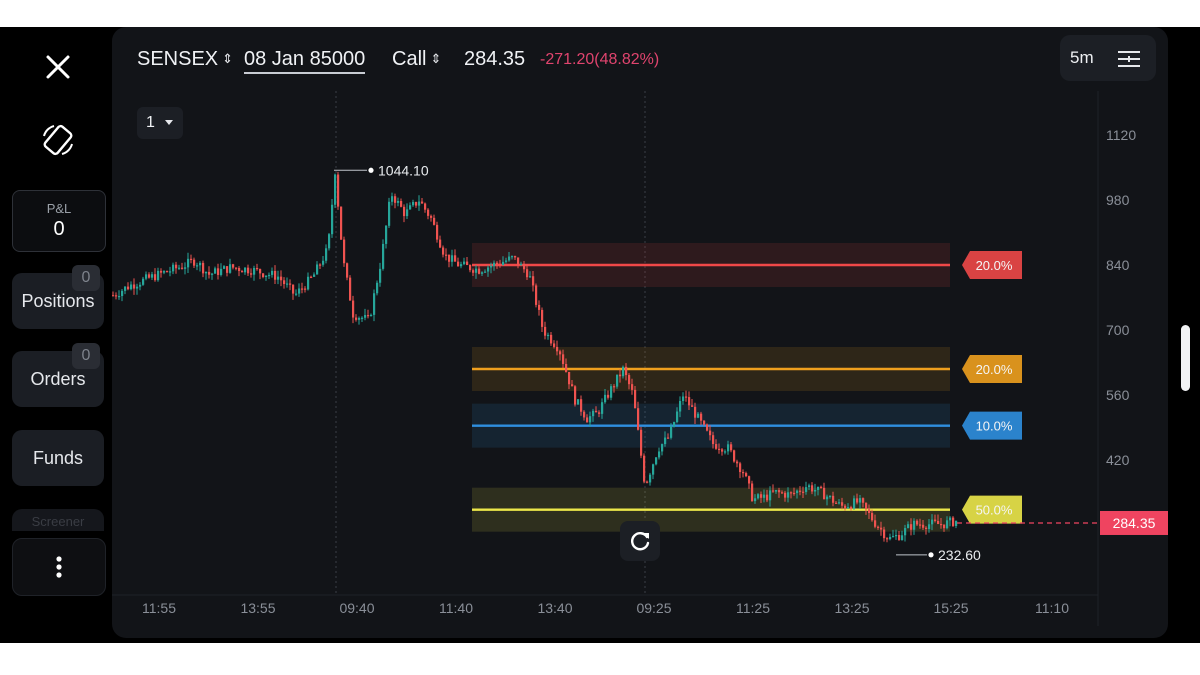  What do you see at coordinates (169, 122) in the screenshot?
I see `caret-down-icon` at bounding box center [169, 122].